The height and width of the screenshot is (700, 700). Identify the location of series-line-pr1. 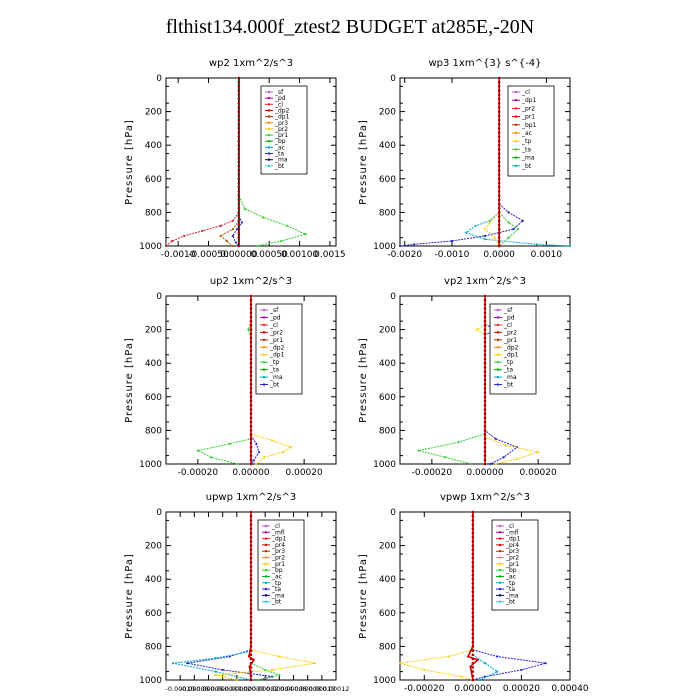
(224, 393).